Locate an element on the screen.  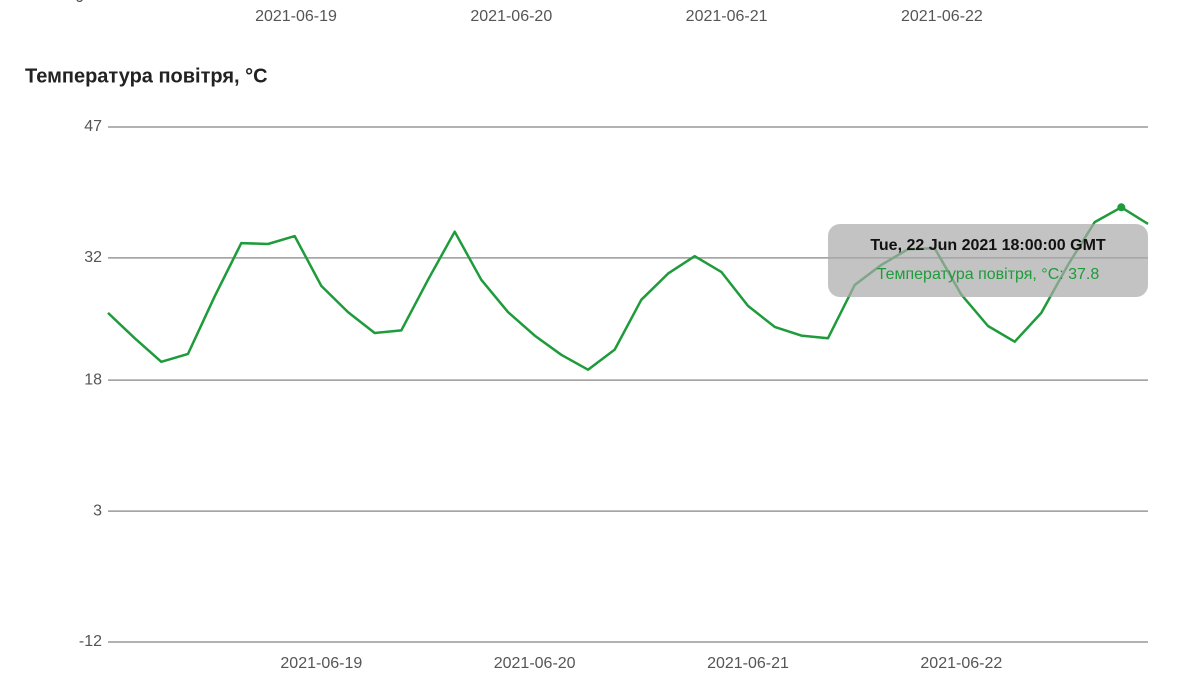
y-tick-label: 47 is located at coordinates (93, 126).